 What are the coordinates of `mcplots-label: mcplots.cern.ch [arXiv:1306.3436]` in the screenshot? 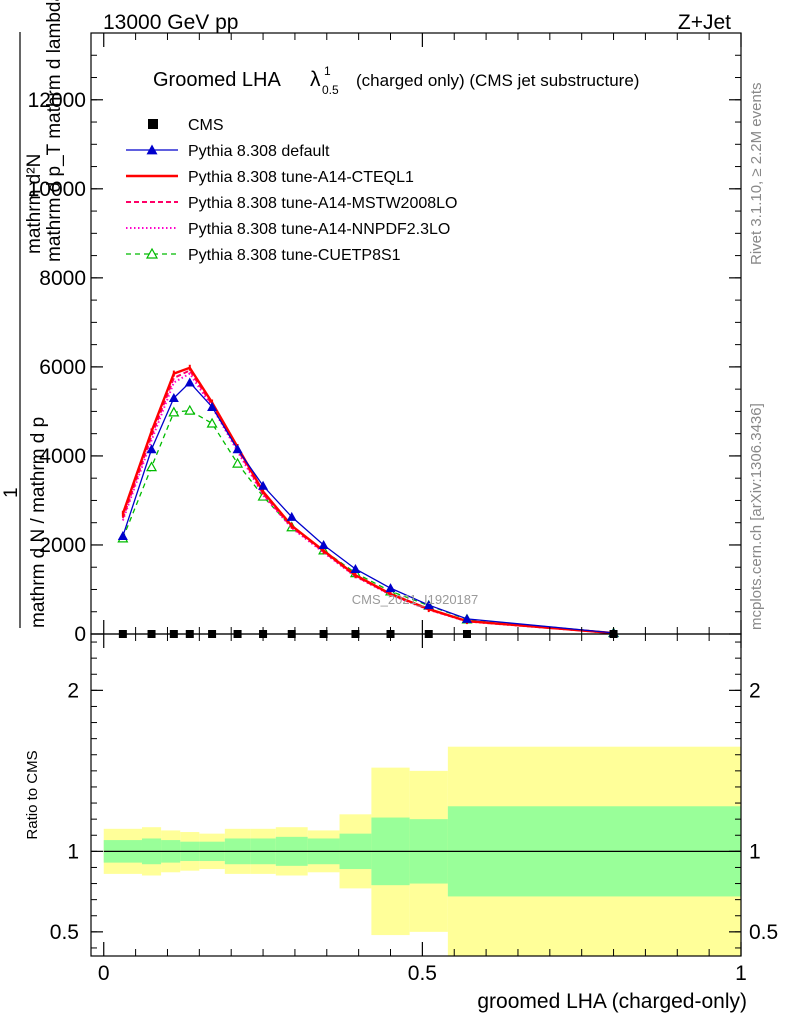 It's located at (756, 516).